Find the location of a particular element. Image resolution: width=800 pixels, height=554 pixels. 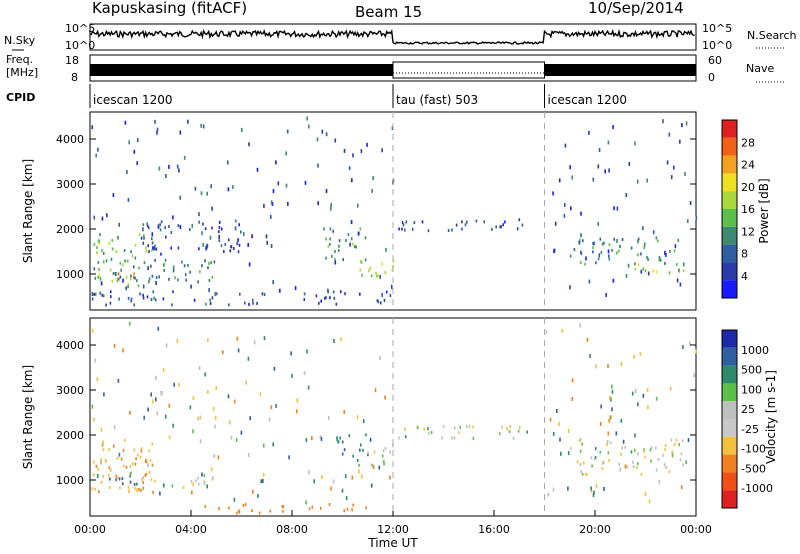

beam-title: Beam 15 is located at coordinates (388, 12).